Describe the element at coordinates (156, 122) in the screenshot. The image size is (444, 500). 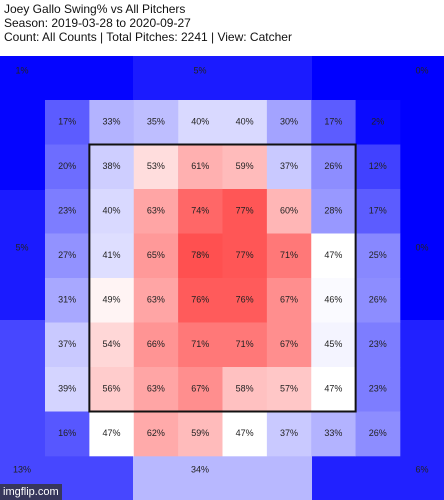
I see `cell-label: 35%` at that location.